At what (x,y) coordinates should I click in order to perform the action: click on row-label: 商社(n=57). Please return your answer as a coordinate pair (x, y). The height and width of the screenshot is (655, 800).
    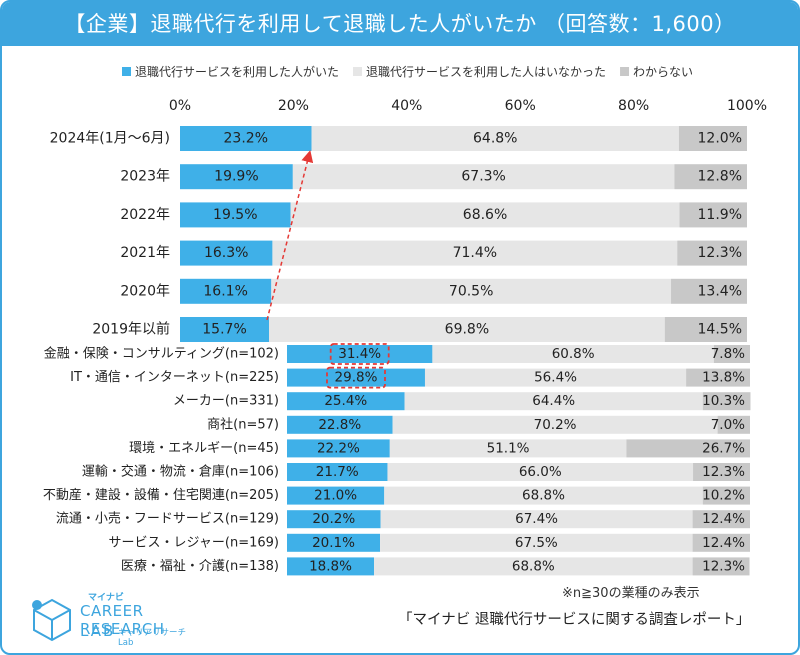
    Looking at the image, I should click on (243, 424).